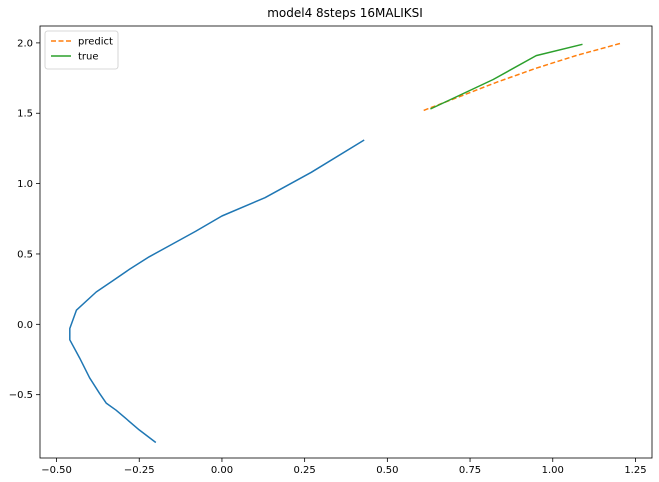  Describe the element at coordinates (88, 57) in the screenshot. I see `legend-label-true: true` at that location.